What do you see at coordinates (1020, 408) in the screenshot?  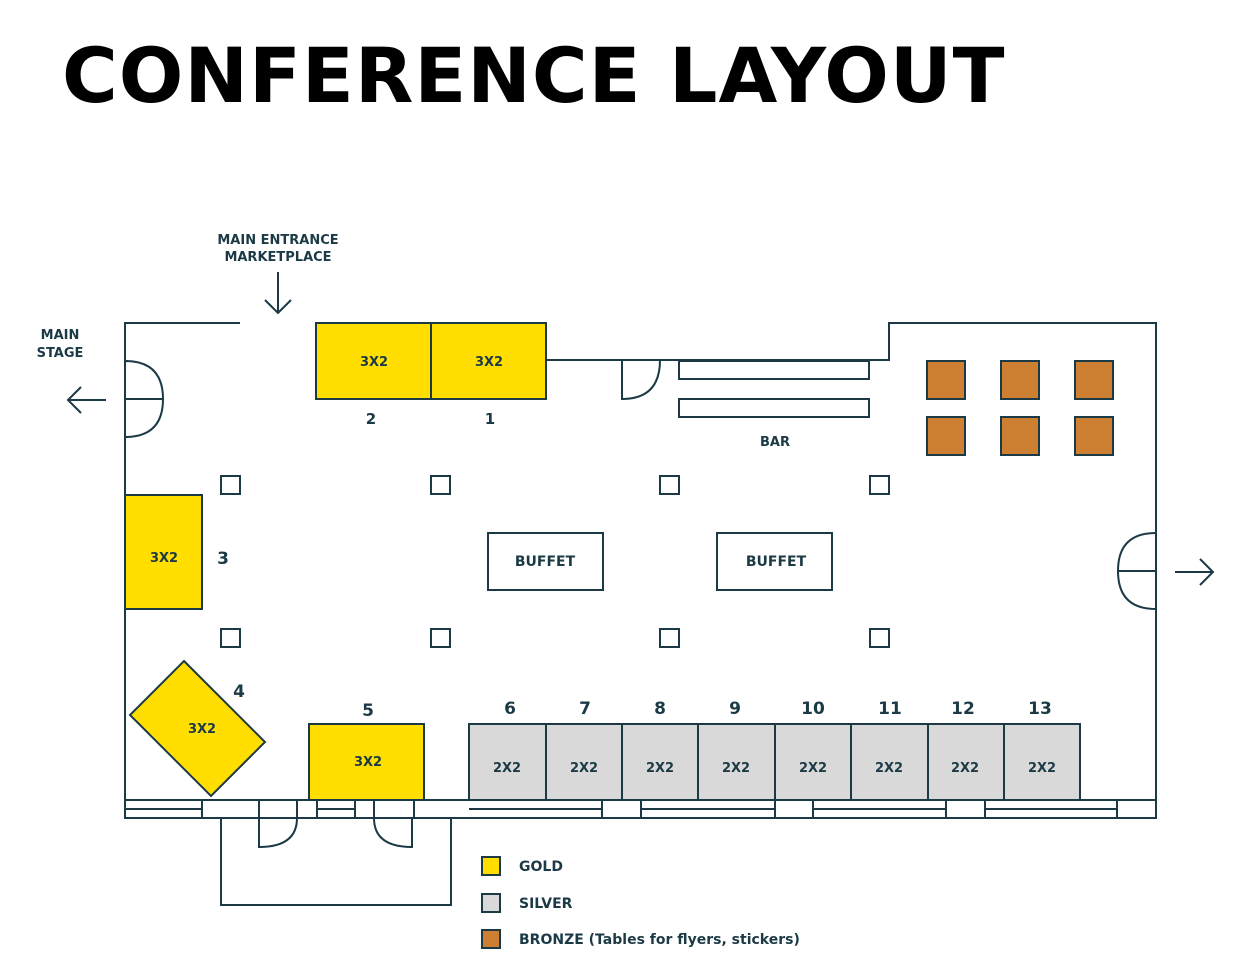 I see `bronze-tables` at bounding box center [1020, 408].